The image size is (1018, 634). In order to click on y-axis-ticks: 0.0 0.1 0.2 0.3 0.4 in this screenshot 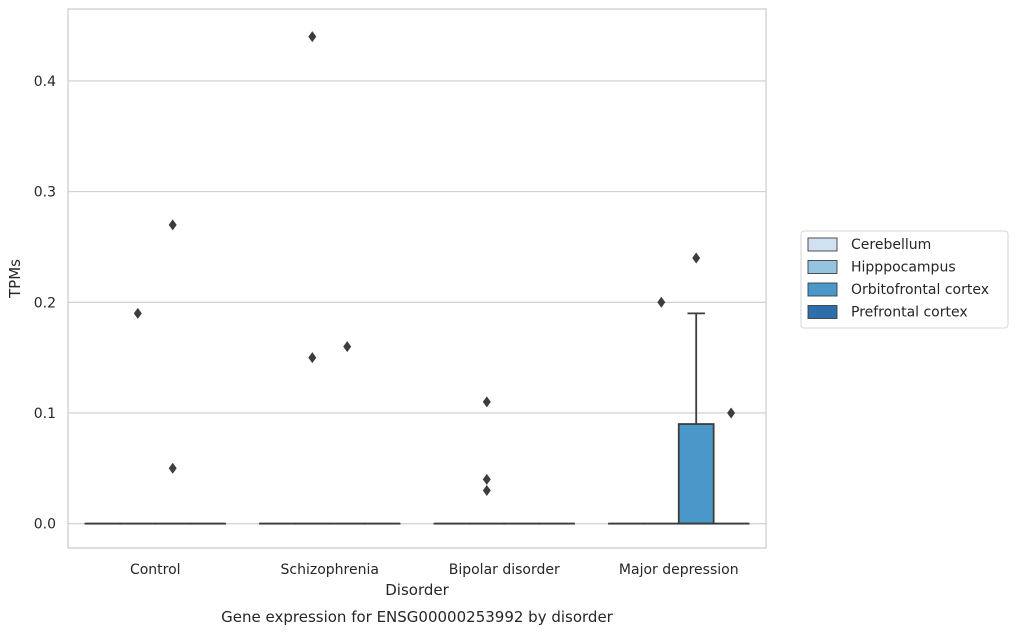, I will do `click(45, 303)`.